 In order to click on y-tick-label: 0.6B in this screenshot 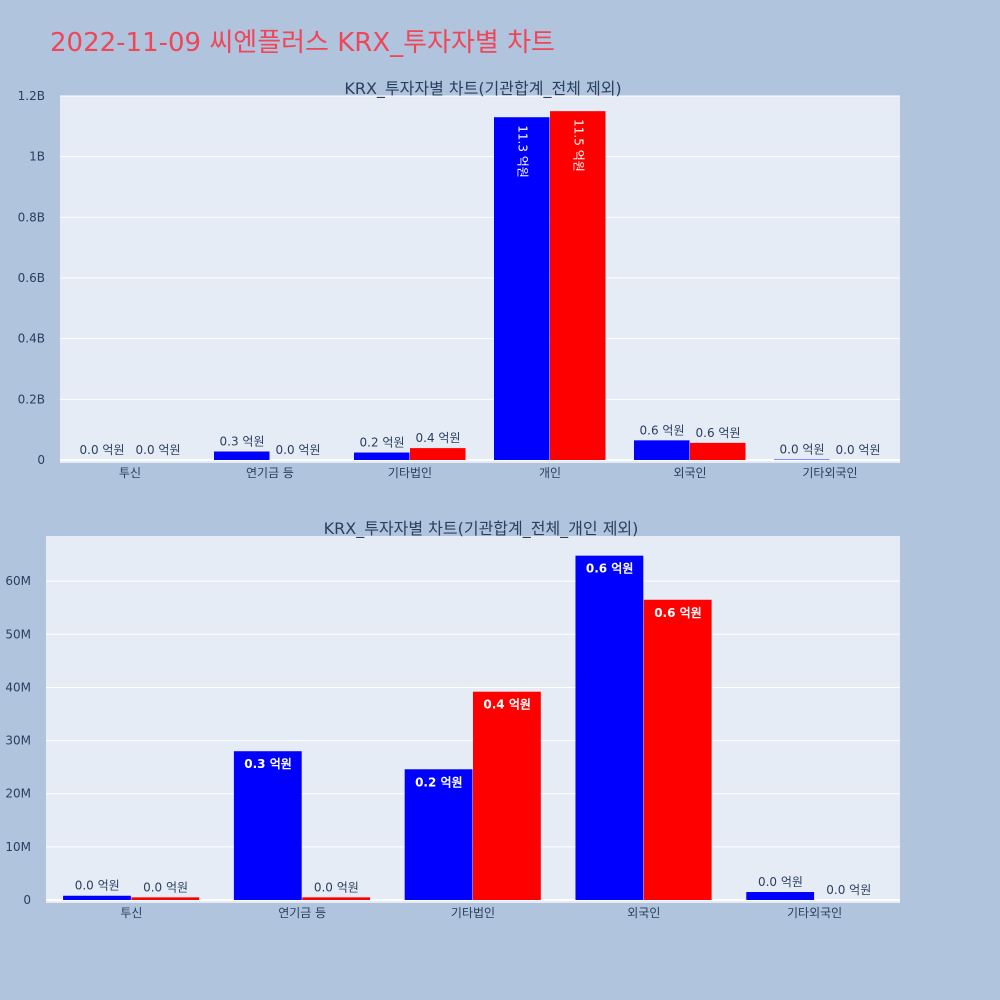, I will do `click(31, 278)`.